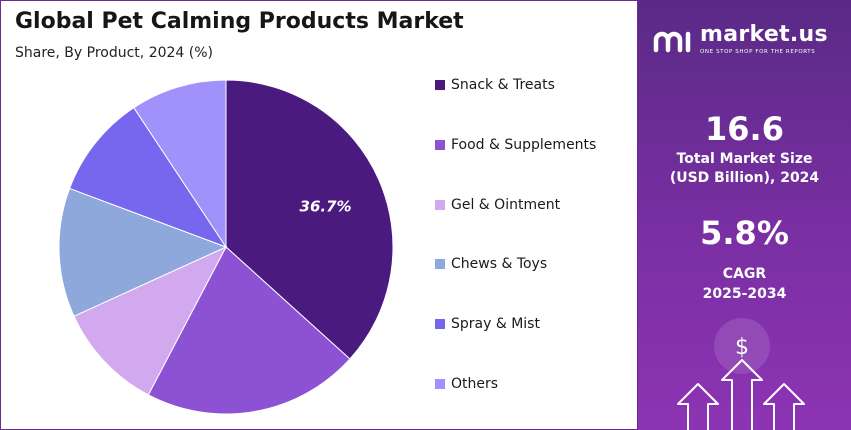 The height and width of the screenshot is (430, 851). I want to click on legend-label: Food & Supplements, so click(524, 144).